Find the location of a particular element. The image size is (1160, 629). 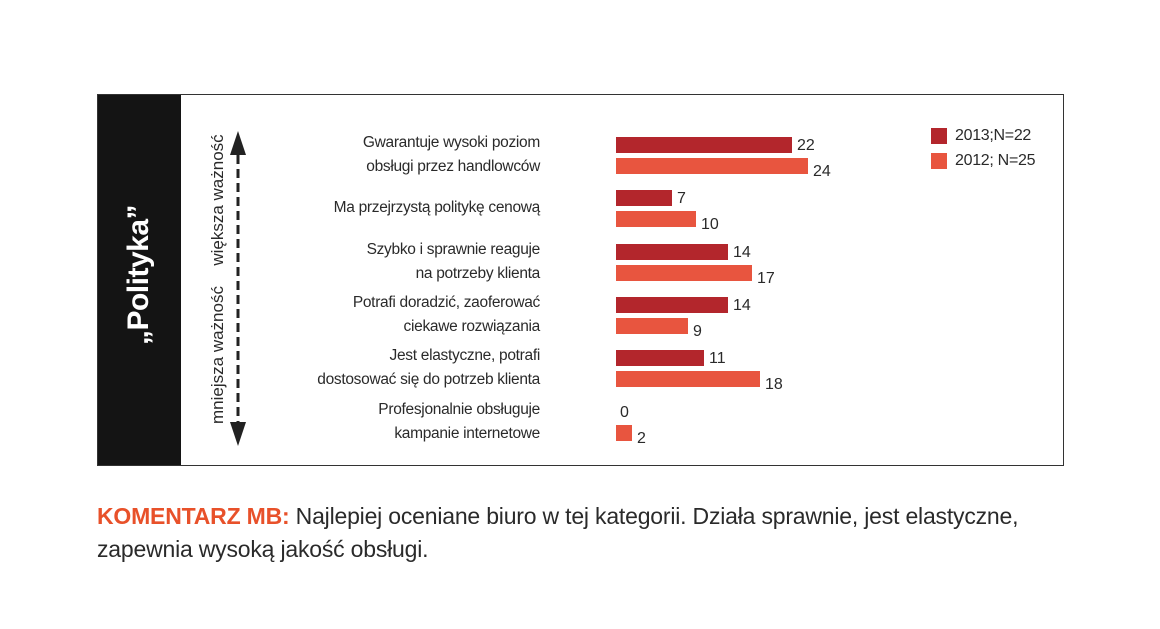

importance-arrow-icon is located at coordinates (238, 288).